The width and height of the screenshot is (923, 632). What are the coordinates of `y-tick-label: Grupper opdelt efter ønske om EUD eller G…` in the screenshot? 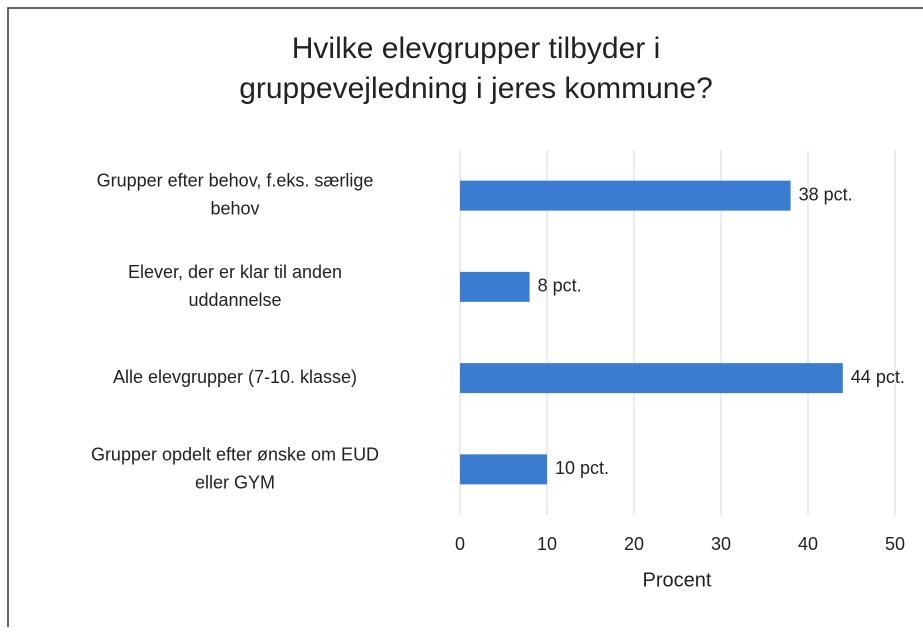 It's located at (235, 468).